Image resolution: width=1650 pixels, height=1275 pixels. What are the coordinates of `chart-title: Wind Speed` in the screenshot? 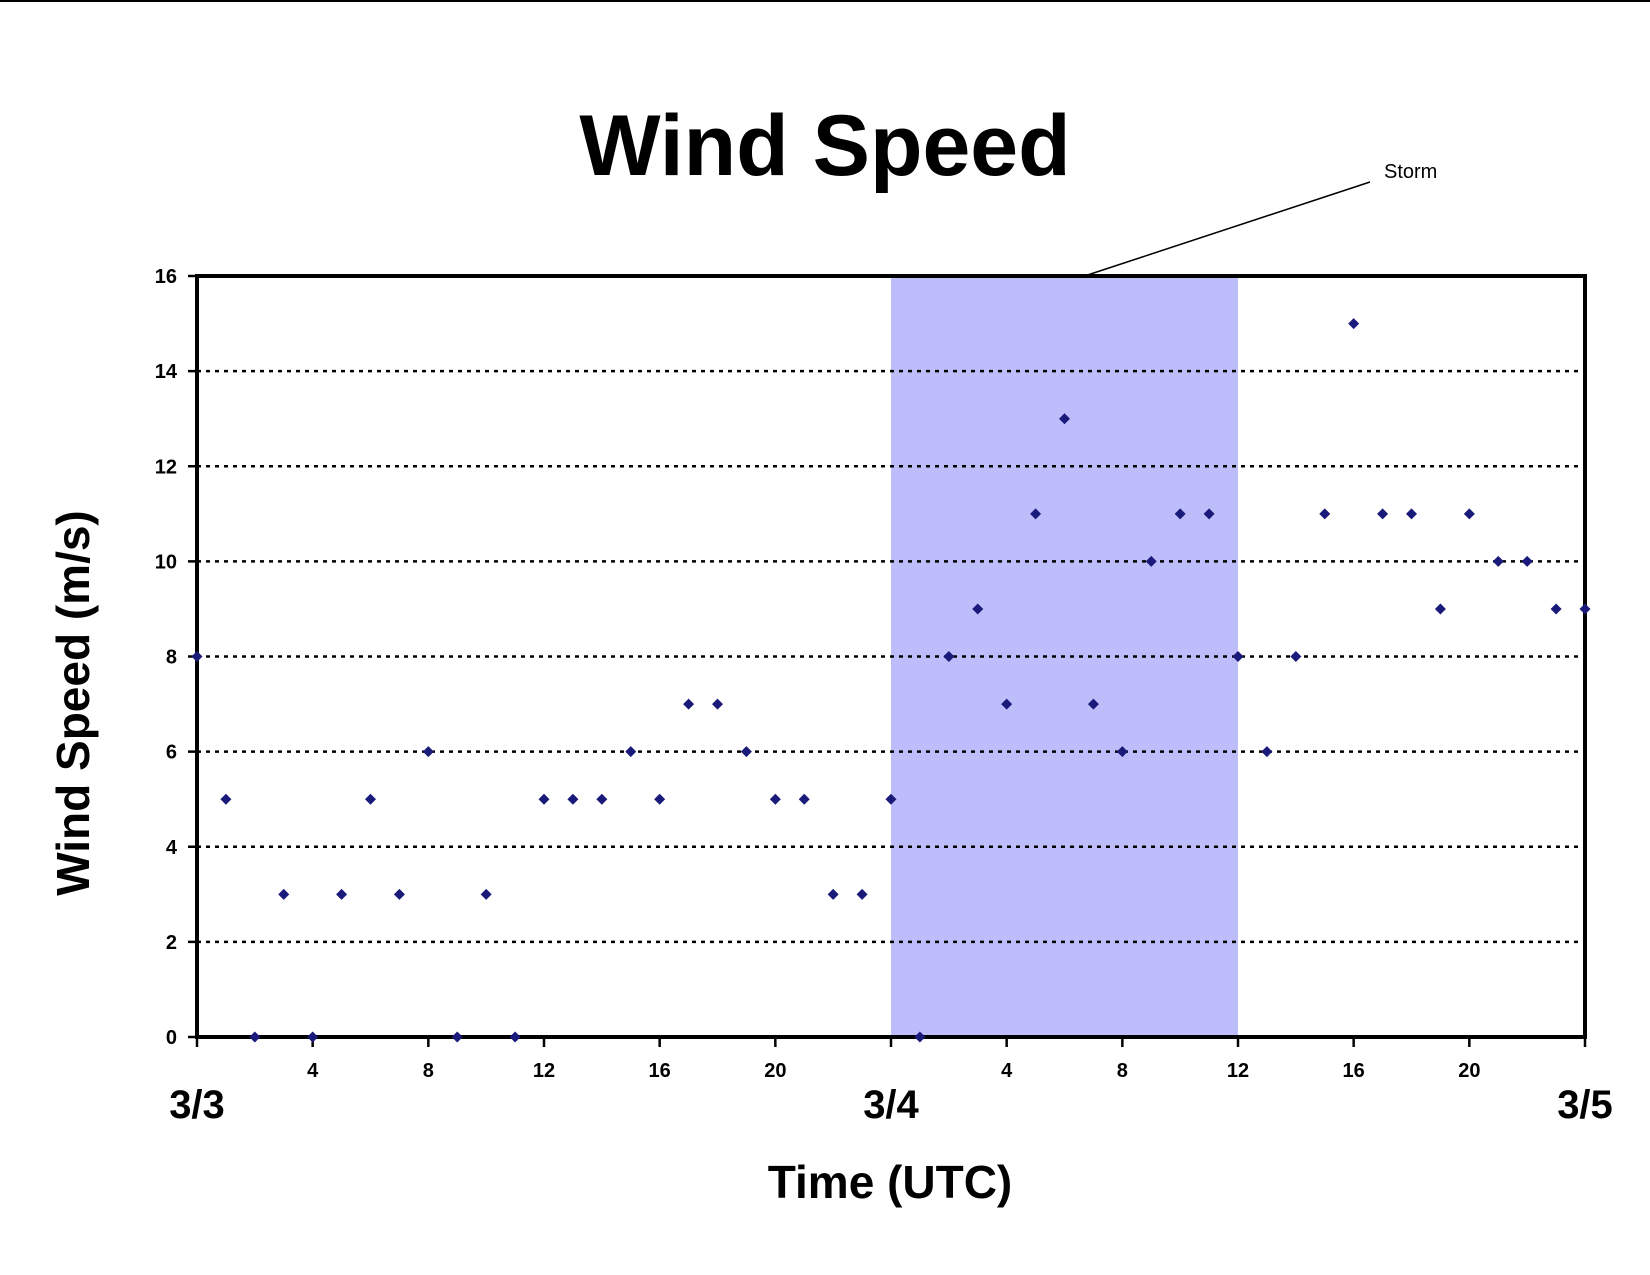 It's located at (824, 146).